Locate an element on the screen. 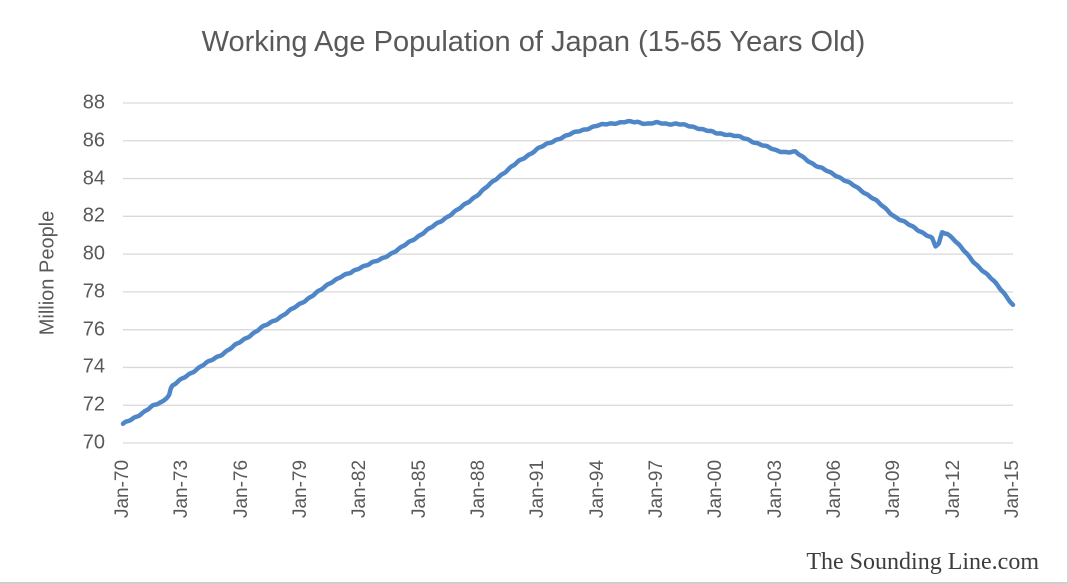 This screenshot has width=1069, height=584. x-tick-label: Jan-06 is located at coordinates (834, 489).